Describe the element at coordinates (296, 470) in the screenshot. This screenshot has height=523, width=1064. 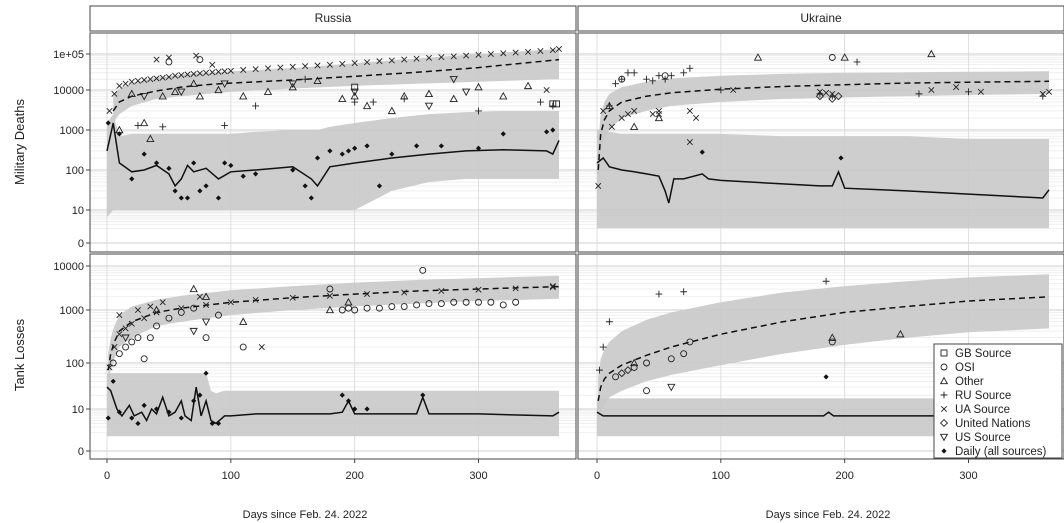
I see `x-axis-russia: 0 100 200 300` at that location.